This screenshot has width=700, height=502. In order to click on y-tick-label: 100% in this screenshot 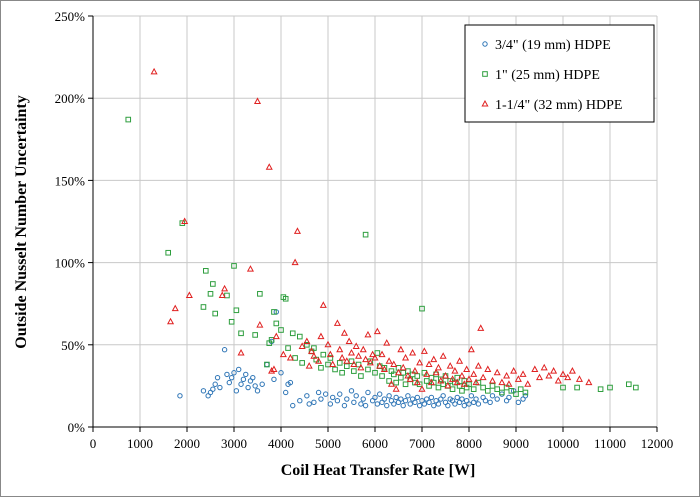, I will do `click(70, 263)`.